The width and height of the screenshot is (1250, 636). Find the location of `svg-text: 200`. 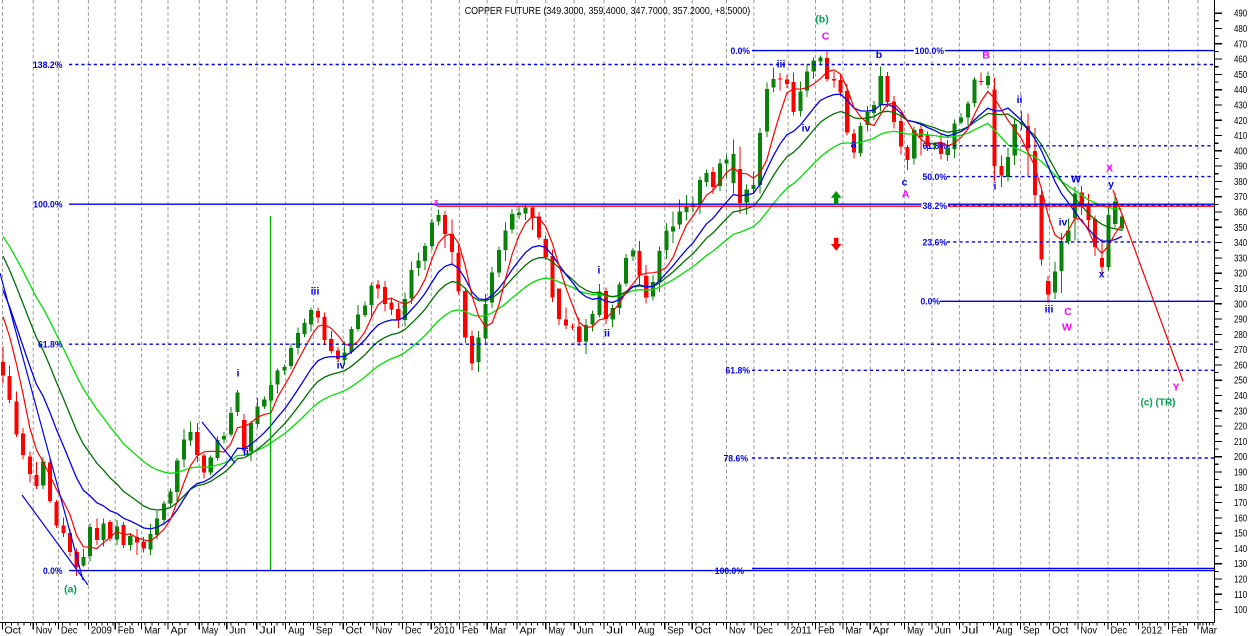

svg-text: 200 is located at coordinates (1241, 457).